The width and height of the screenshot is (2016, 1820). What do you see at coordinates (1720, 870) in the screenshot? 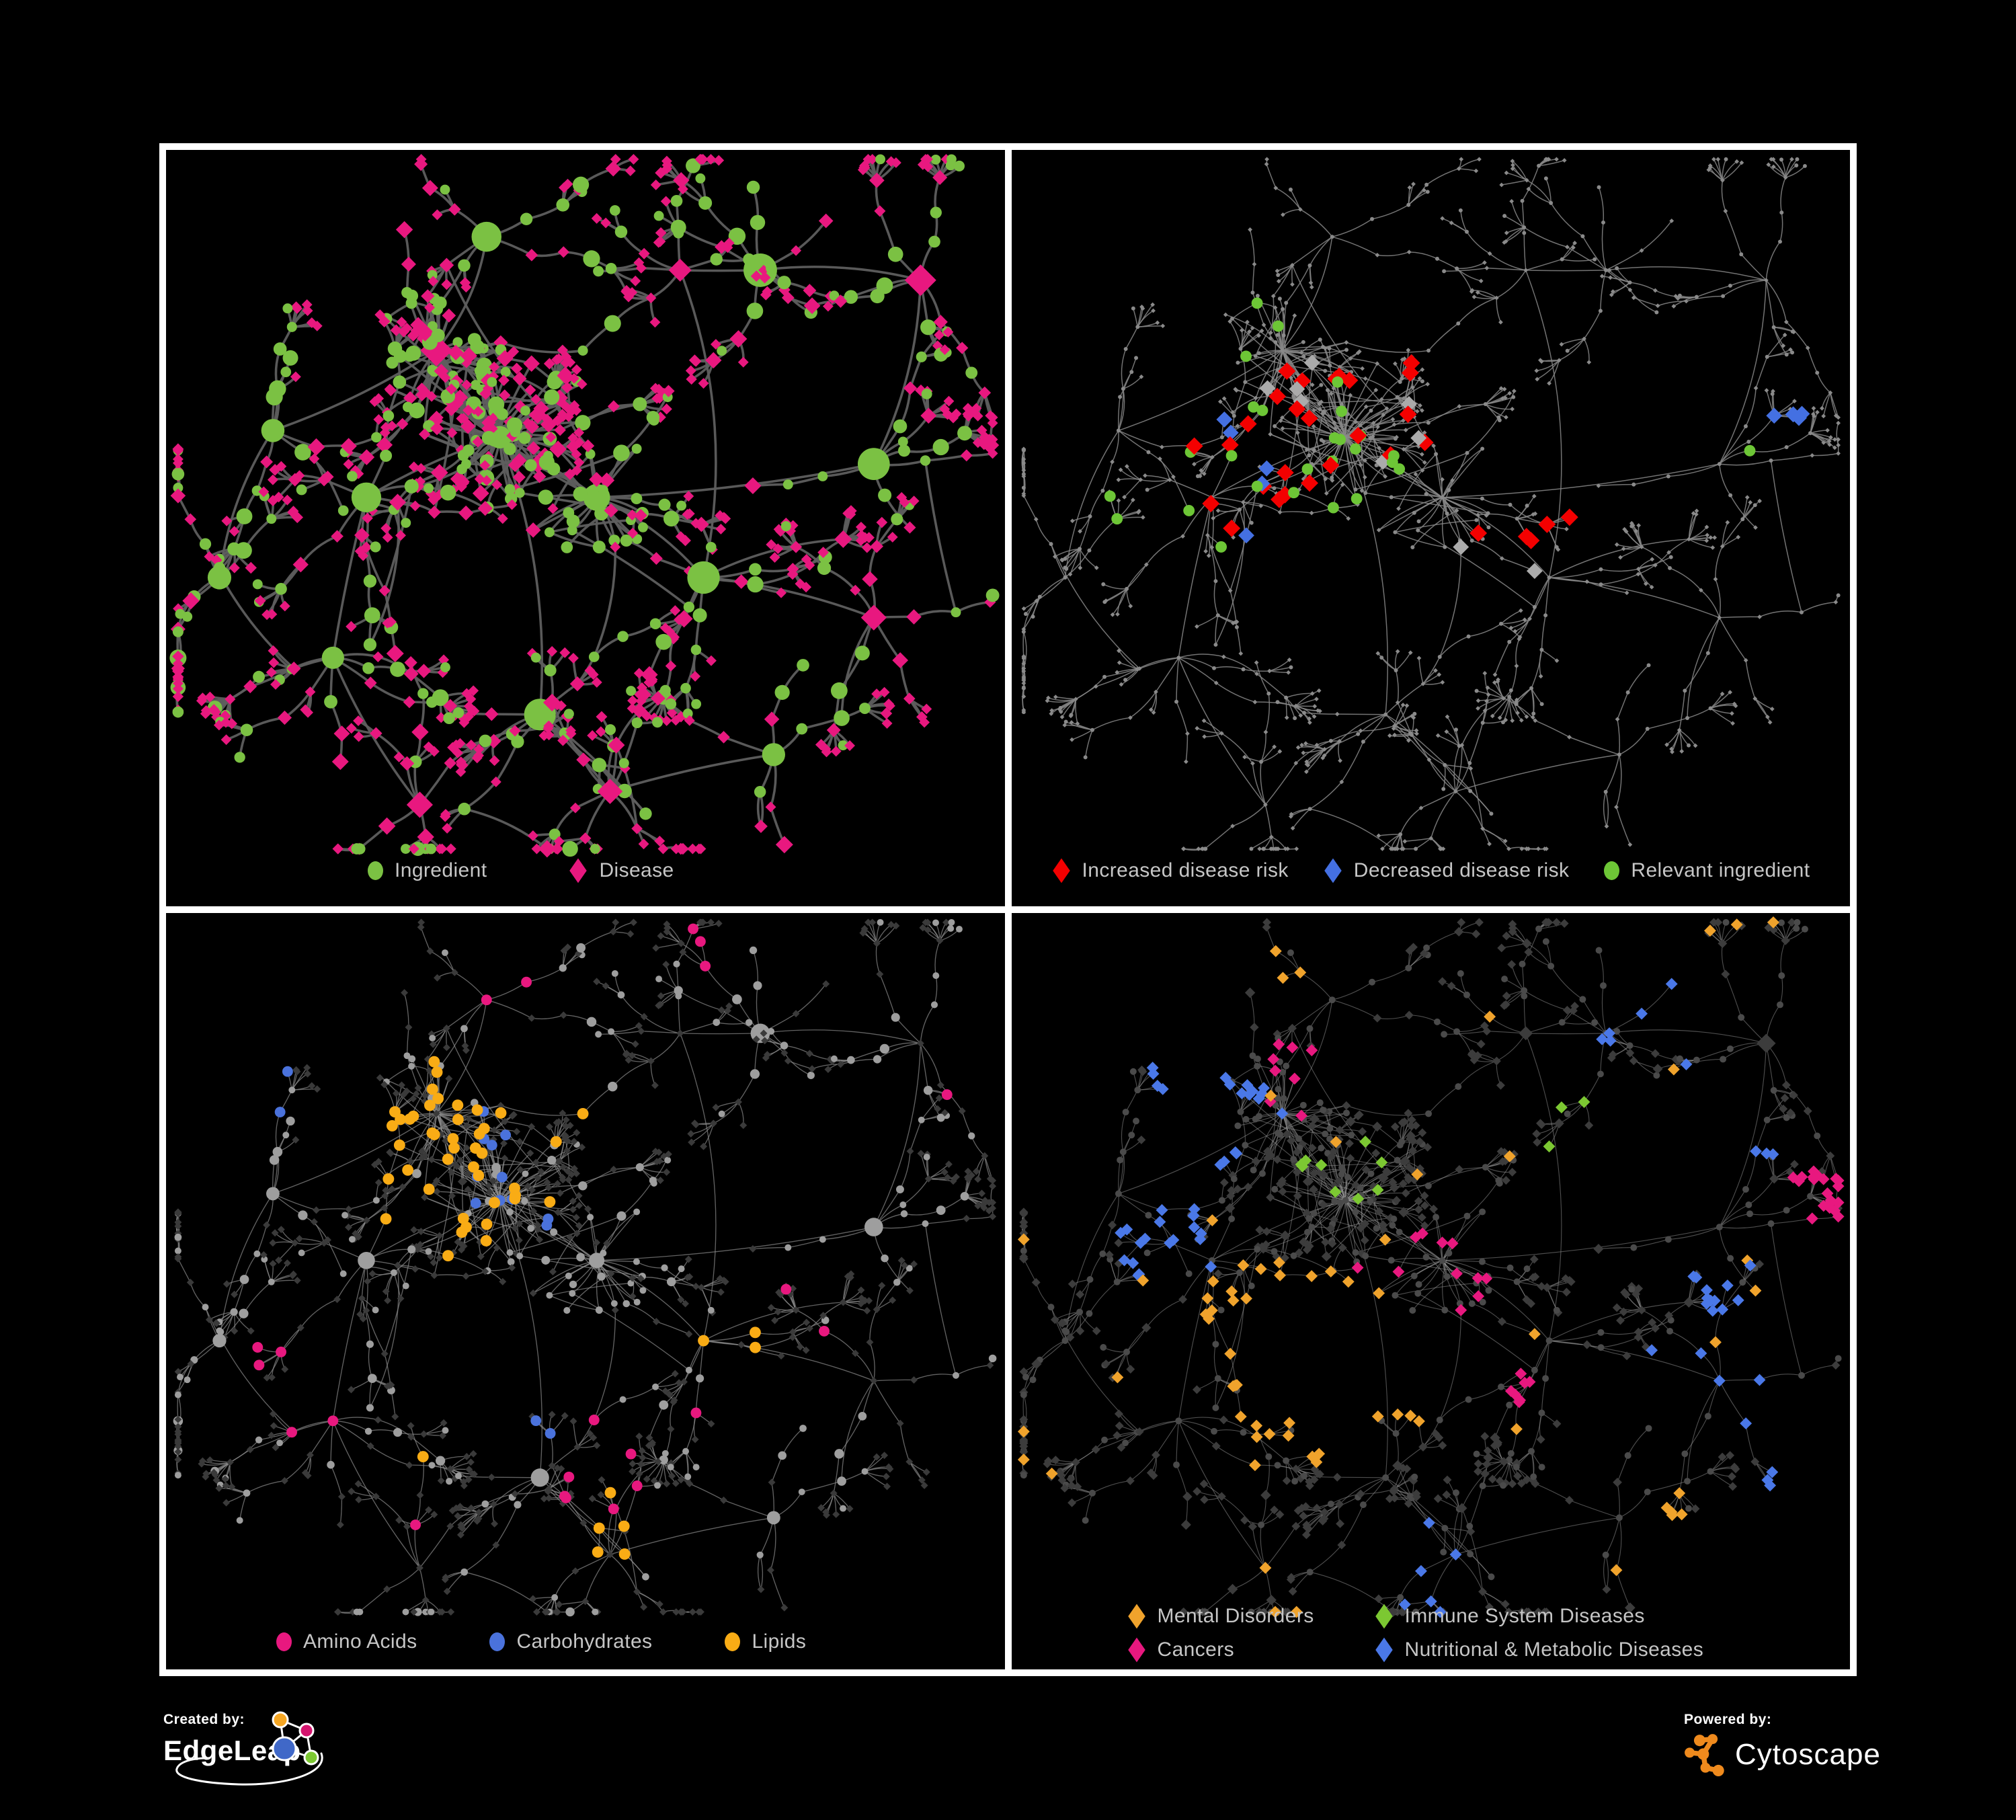
I see `legend-label: Relevant ingredient` at bounding box center [1720, 870].